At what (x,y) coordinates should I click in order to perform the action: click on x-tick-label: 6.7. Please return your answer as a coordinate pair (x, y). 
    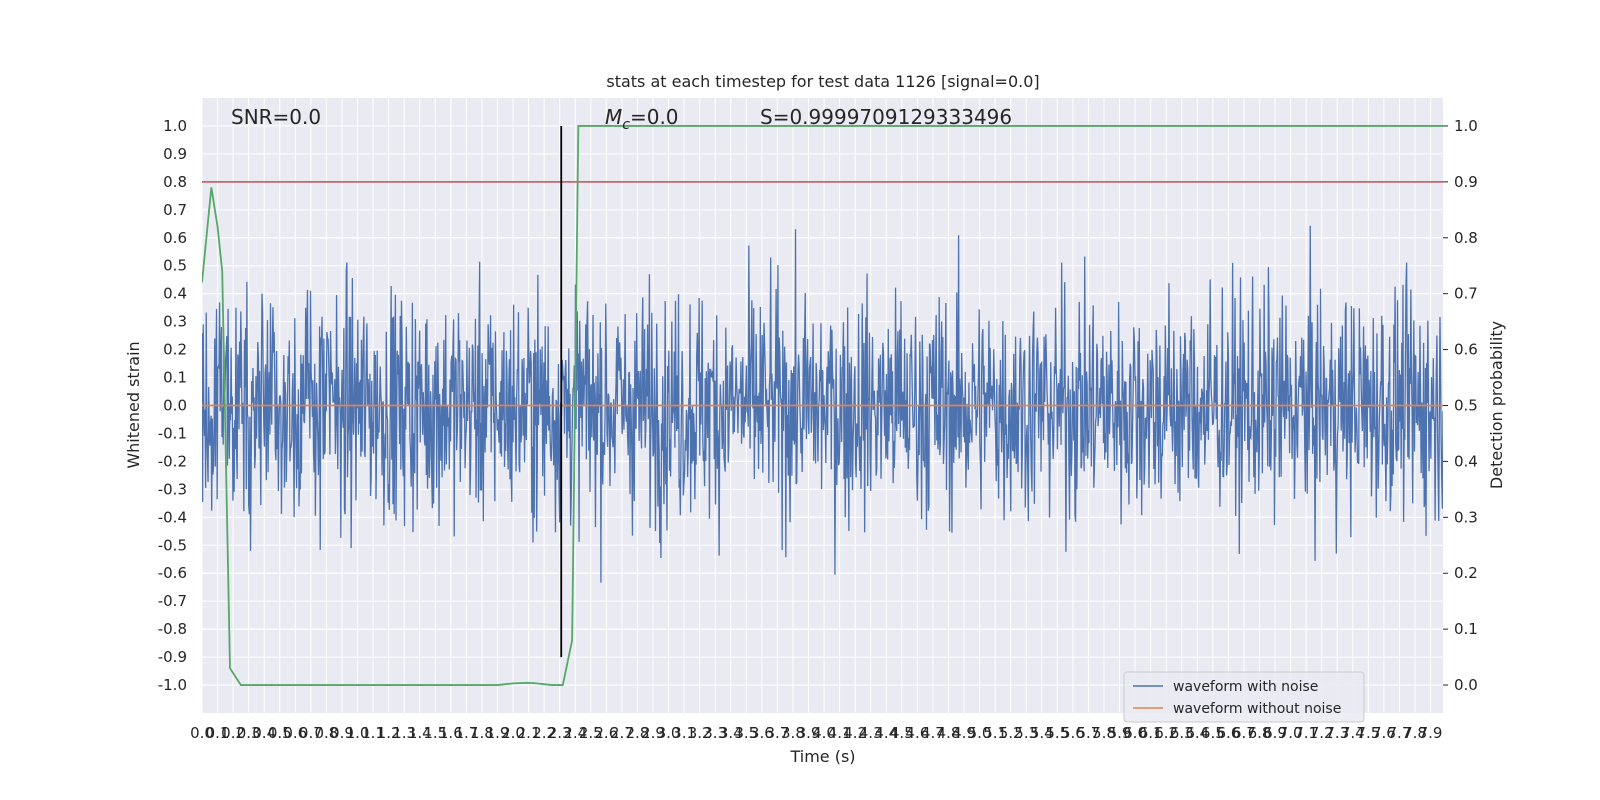
    Looking at the image, I should click on (1244, 733).